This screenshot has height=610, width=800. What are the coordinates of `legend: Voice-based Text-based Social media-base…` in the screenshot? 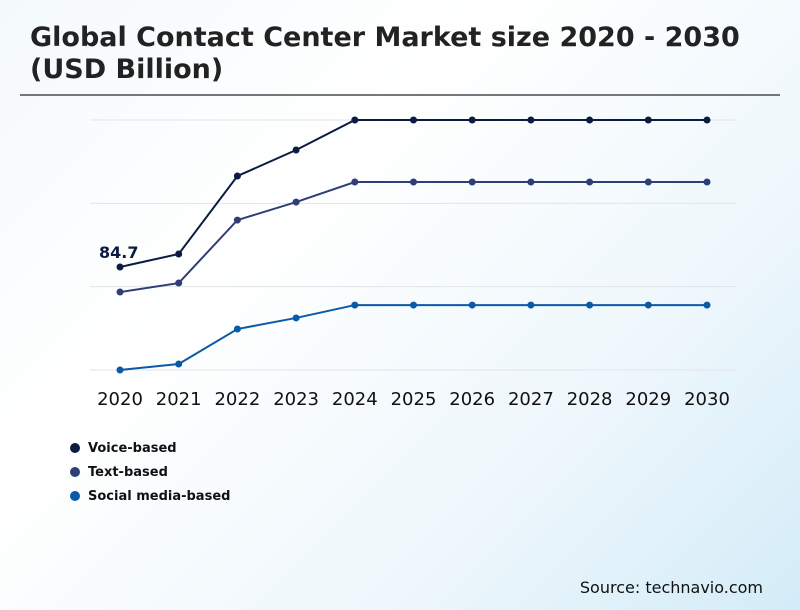 It's located at (150, 472).